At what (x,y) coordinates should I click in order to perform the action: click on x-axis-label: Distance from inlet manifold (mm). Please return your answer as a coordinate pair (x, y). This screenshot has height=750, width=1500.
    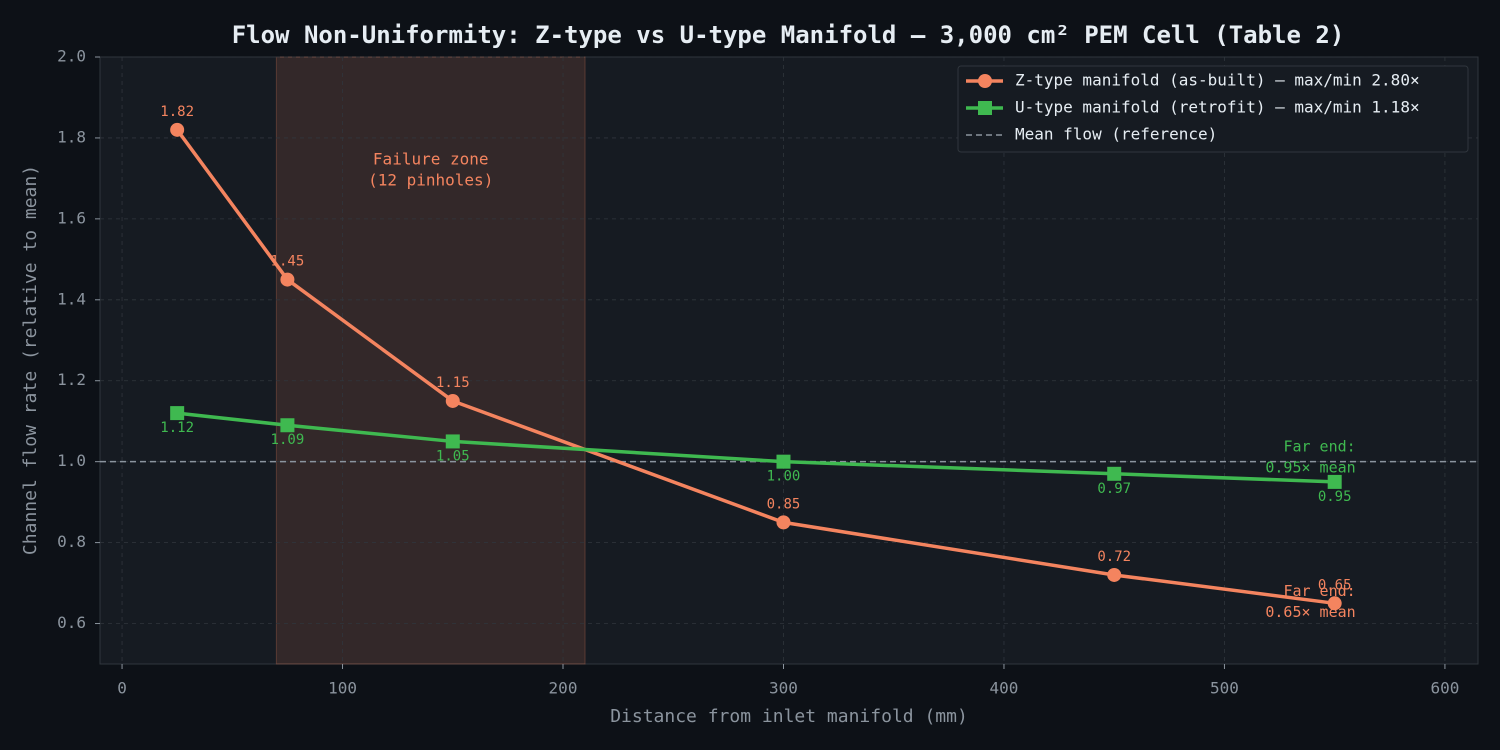
    Looking at the image, I should click on (789, 716).